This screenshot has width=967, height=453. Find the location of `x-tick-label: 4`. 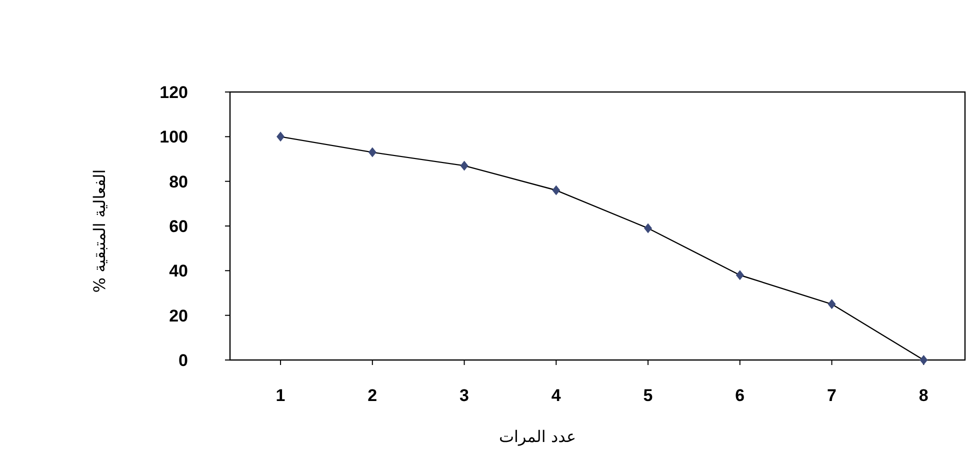

x-tick-label: 4 is located at coordinates (556, 395).